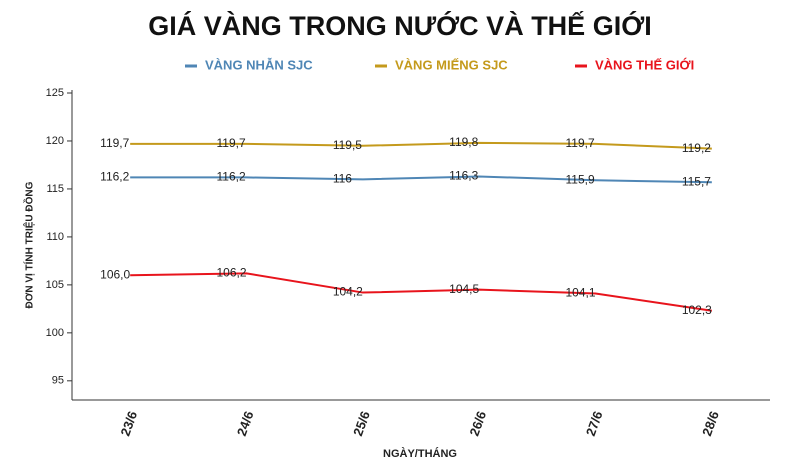 This screenshot has width=800, height=465. What do you see at coordinates (348, 292) in the screenshot?
I see `data-label: 104,2` at bounding box center [348, 292].